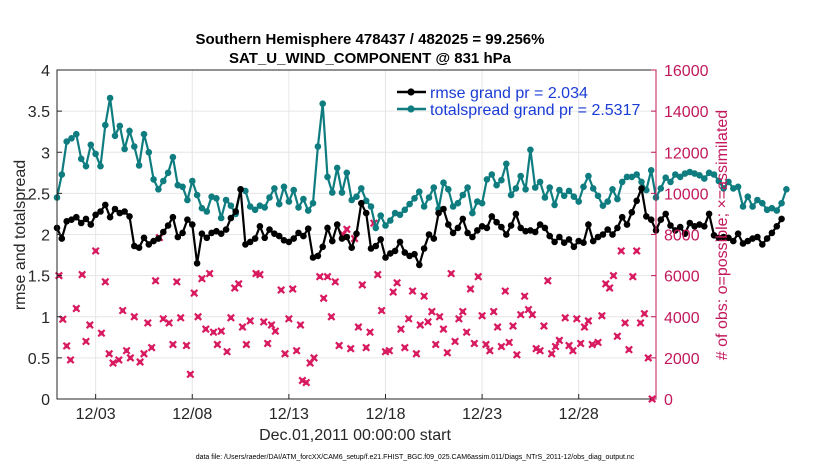 Image resolution: width=830 pixels, height=470 pixels. I want to click on legend-label: totalspread grand pr = 2.5317, so click(535, 110).